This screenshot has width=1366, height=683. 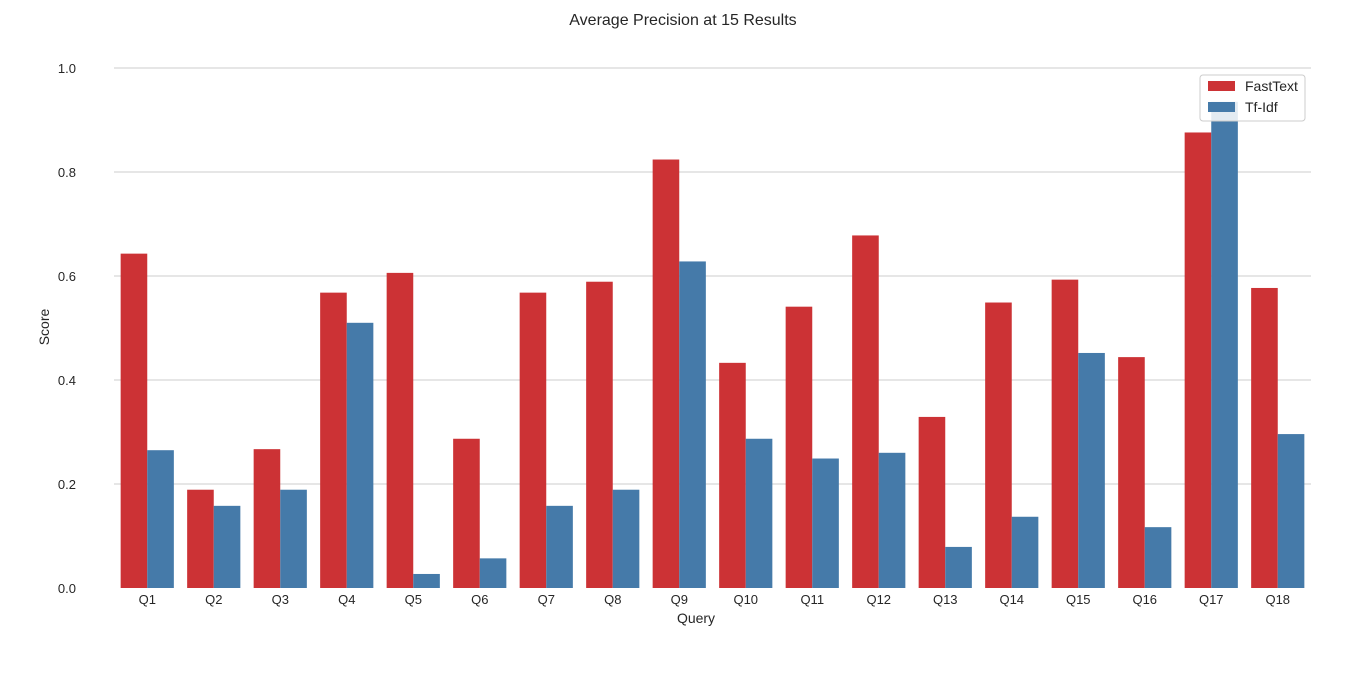 What do you see at coordinates (280, 599) in the screenshot?
I see `x-tick-label: Q3` at bounding box center [280, 599].